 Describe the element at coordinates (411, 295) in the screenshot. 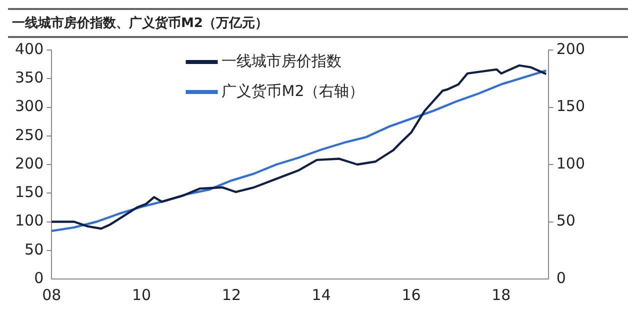

I see `x-tick-label: 16` at that location.